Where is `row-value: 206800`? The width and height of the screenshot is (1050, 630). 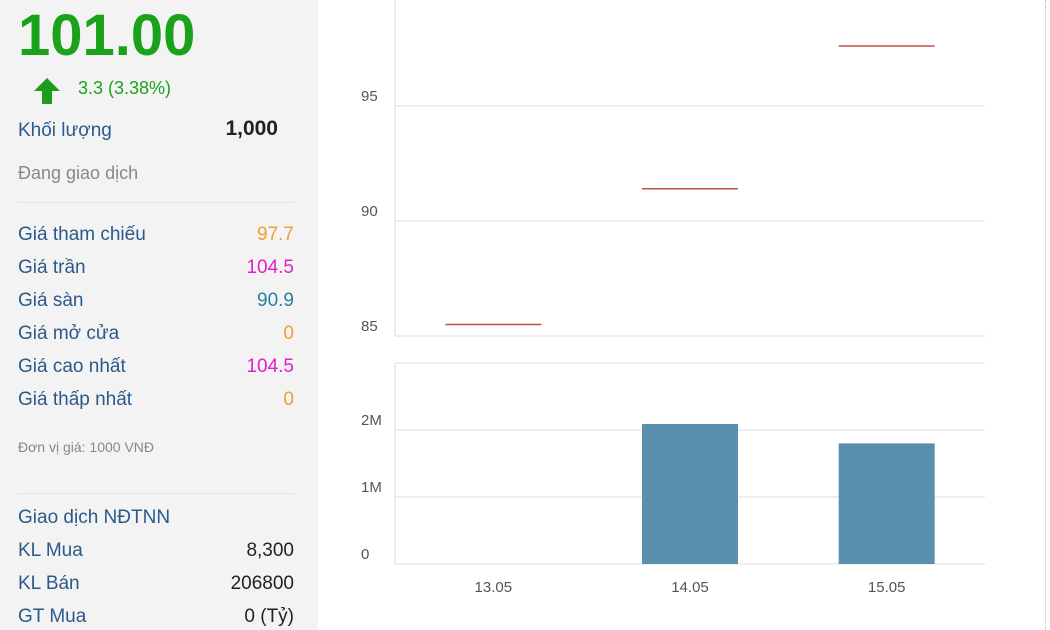 row-value: 206800 is located at coordinates (262, 583).